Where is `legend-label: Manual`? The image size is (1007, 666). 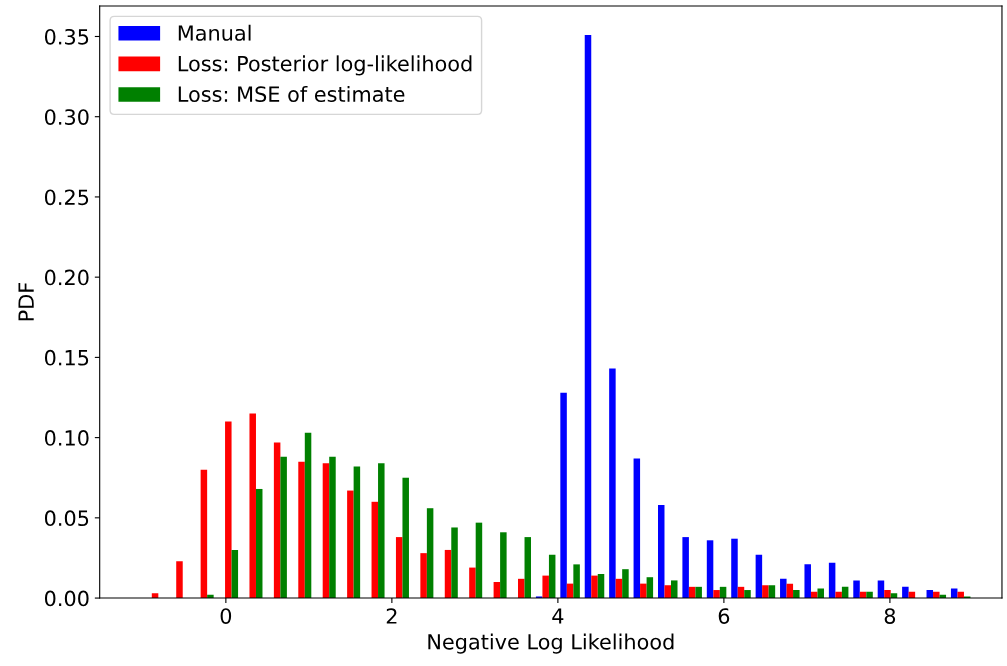
legend-label: Manual is located at coordinates (214, 32).